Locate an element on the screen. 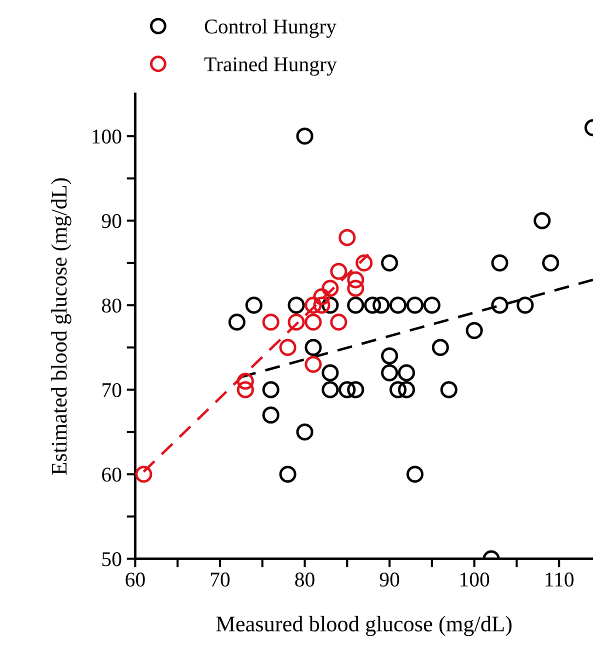 The width and height of the screenshot is (593, 652). x-tick-label: 100 is located at coordinates (475, 579).